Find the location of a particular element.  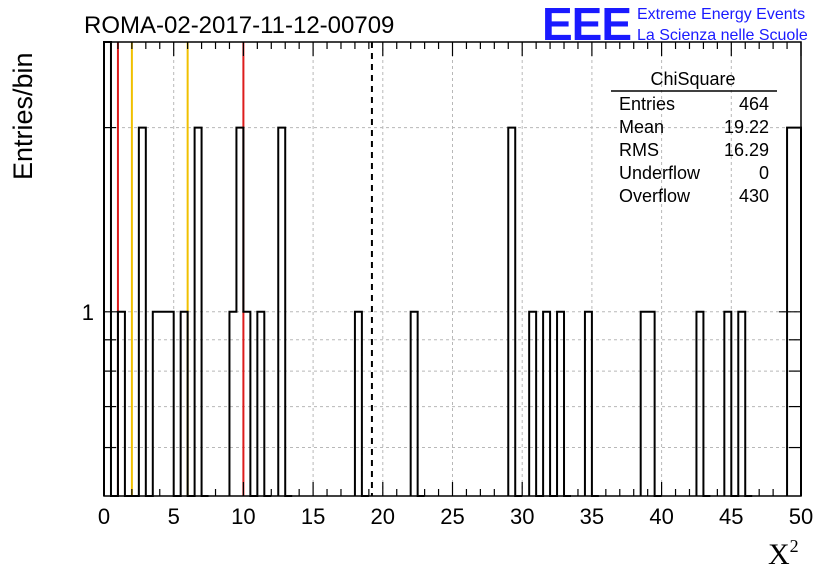

x-axis-label-main: X is located at coordinates (779, 554).